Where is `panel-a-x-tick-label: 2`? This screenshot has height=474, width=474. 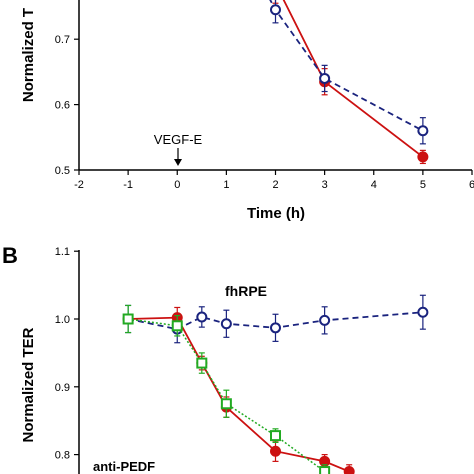
panel-a-x-tick-label: 2 is located at coordinates (275, 185).